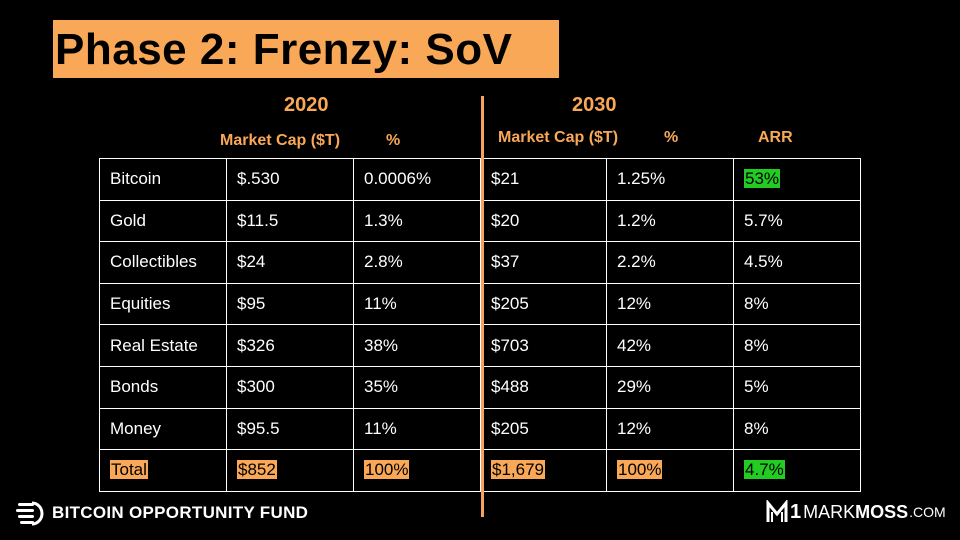  I want to click on table-cell: 29%, so click(670, 387).